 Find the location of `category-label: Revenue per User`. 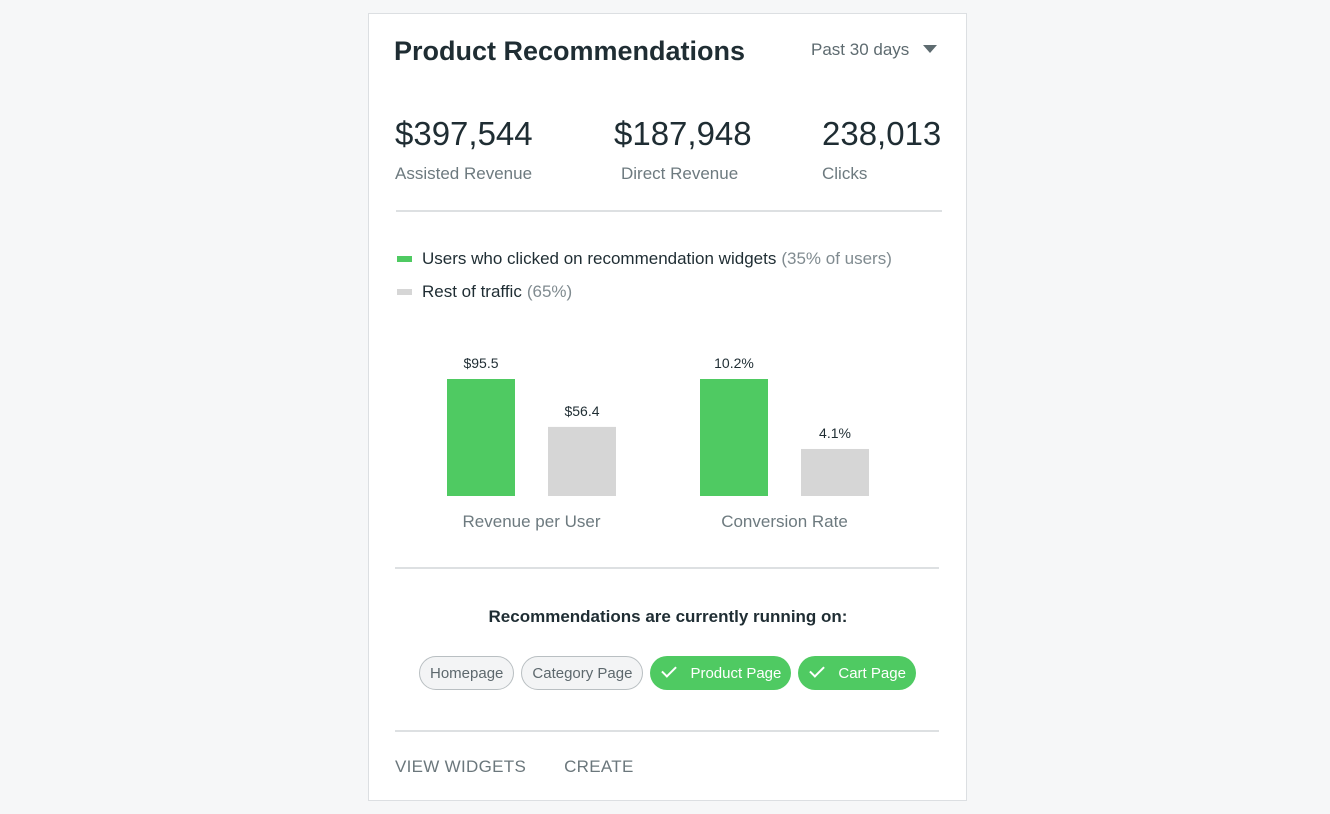

category-label: Revenue per User is located at coordinates (532, 521).